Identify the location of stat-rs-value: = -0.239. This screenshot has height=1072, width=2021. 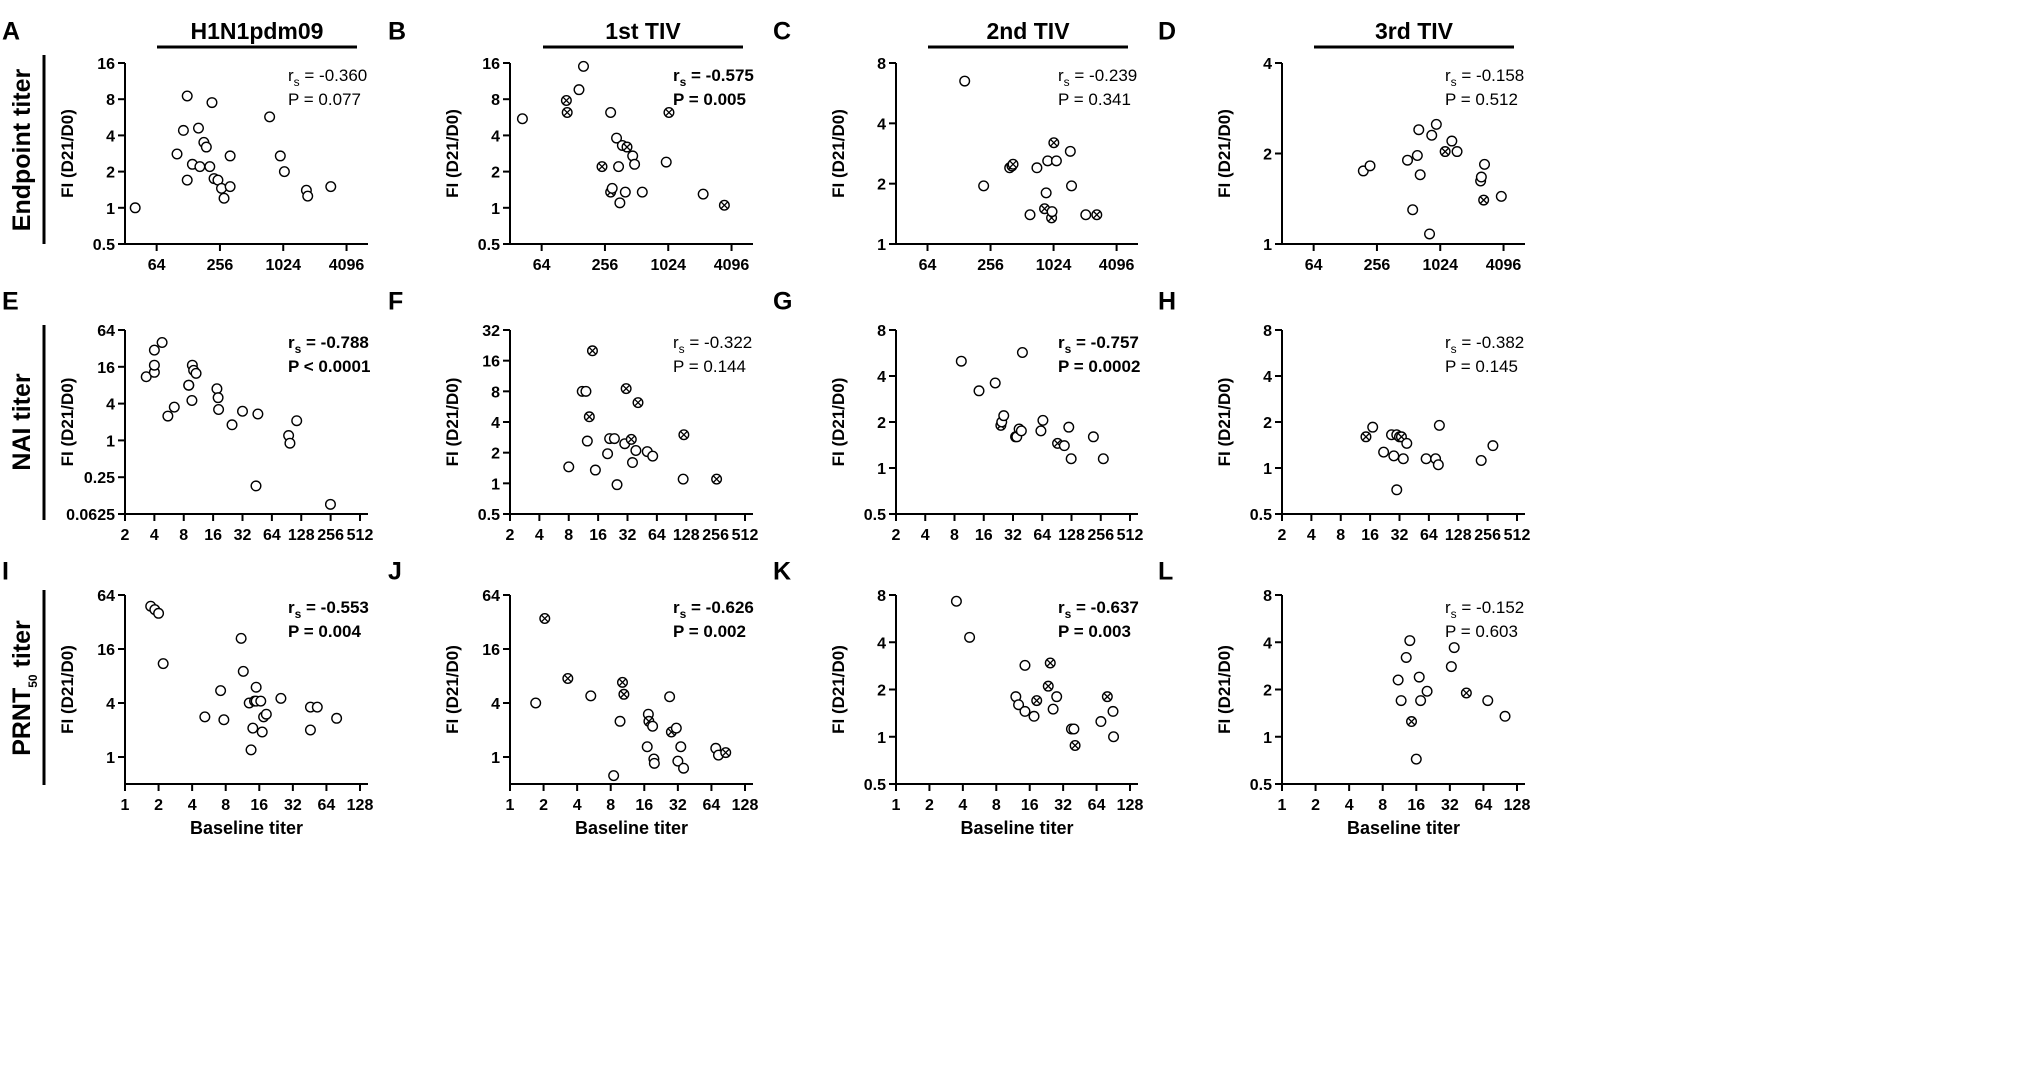
(1104, 75).